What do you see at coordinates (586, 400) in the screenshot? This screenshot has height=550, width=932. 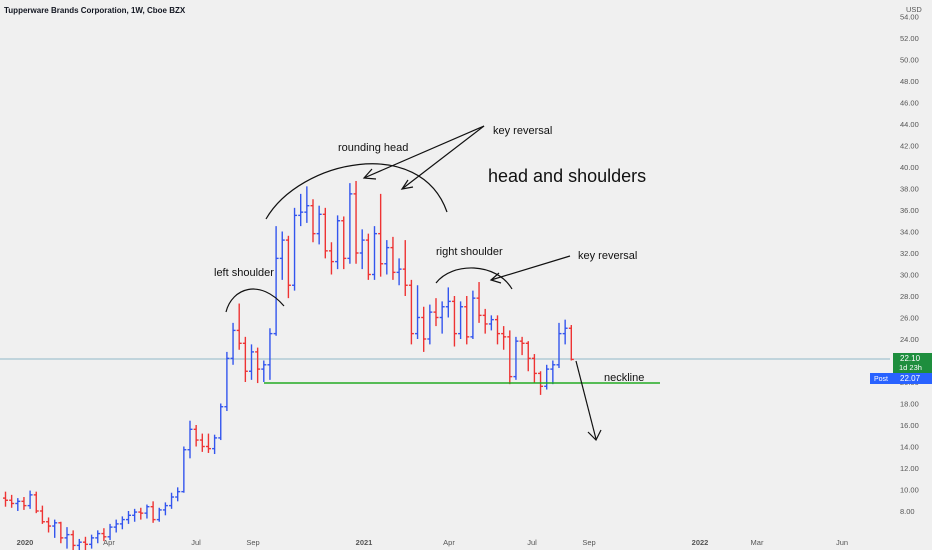 I see `target-arrow-shaft` at bounding box center [586, 400].